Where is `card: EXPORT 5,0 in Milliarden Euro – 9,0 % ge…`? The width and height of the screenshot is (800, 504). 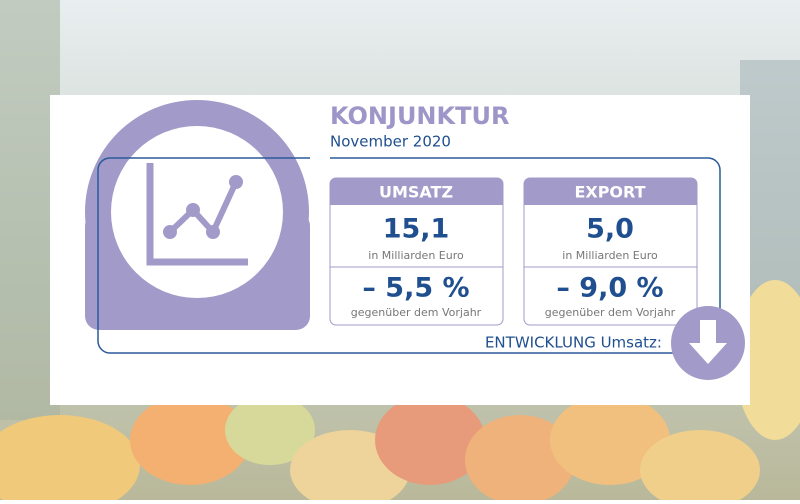
card: EXPORT 5,0 in Milliarden Euro – 9,0 % ge… is located at coordinates (610, 251).